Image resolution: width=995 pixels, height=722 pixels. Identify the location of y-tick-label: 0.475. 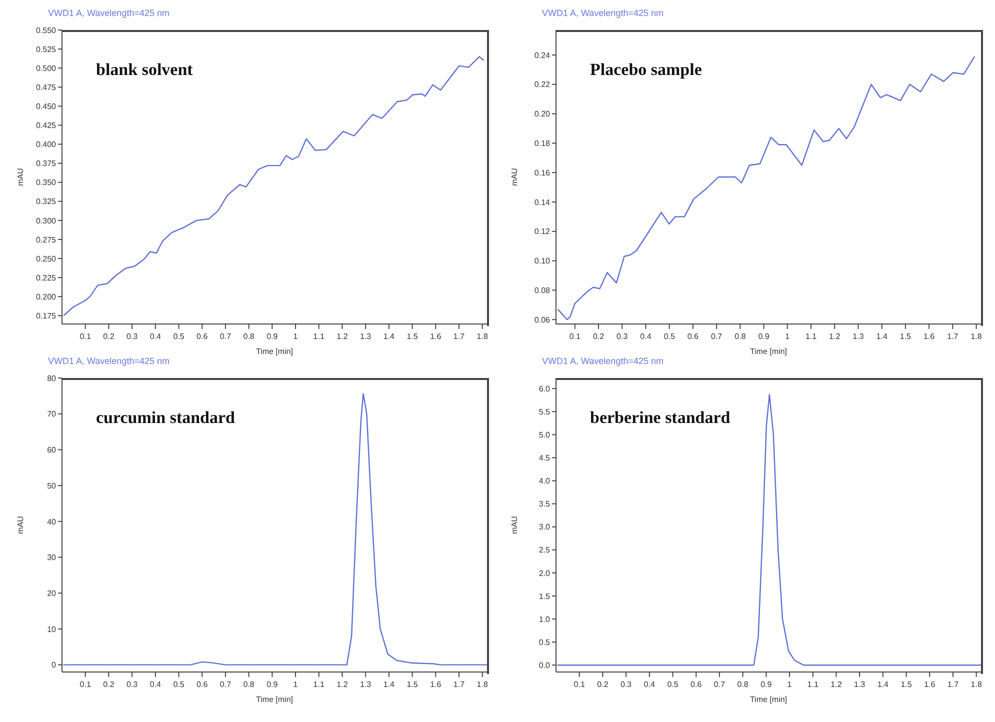
(46, 87).